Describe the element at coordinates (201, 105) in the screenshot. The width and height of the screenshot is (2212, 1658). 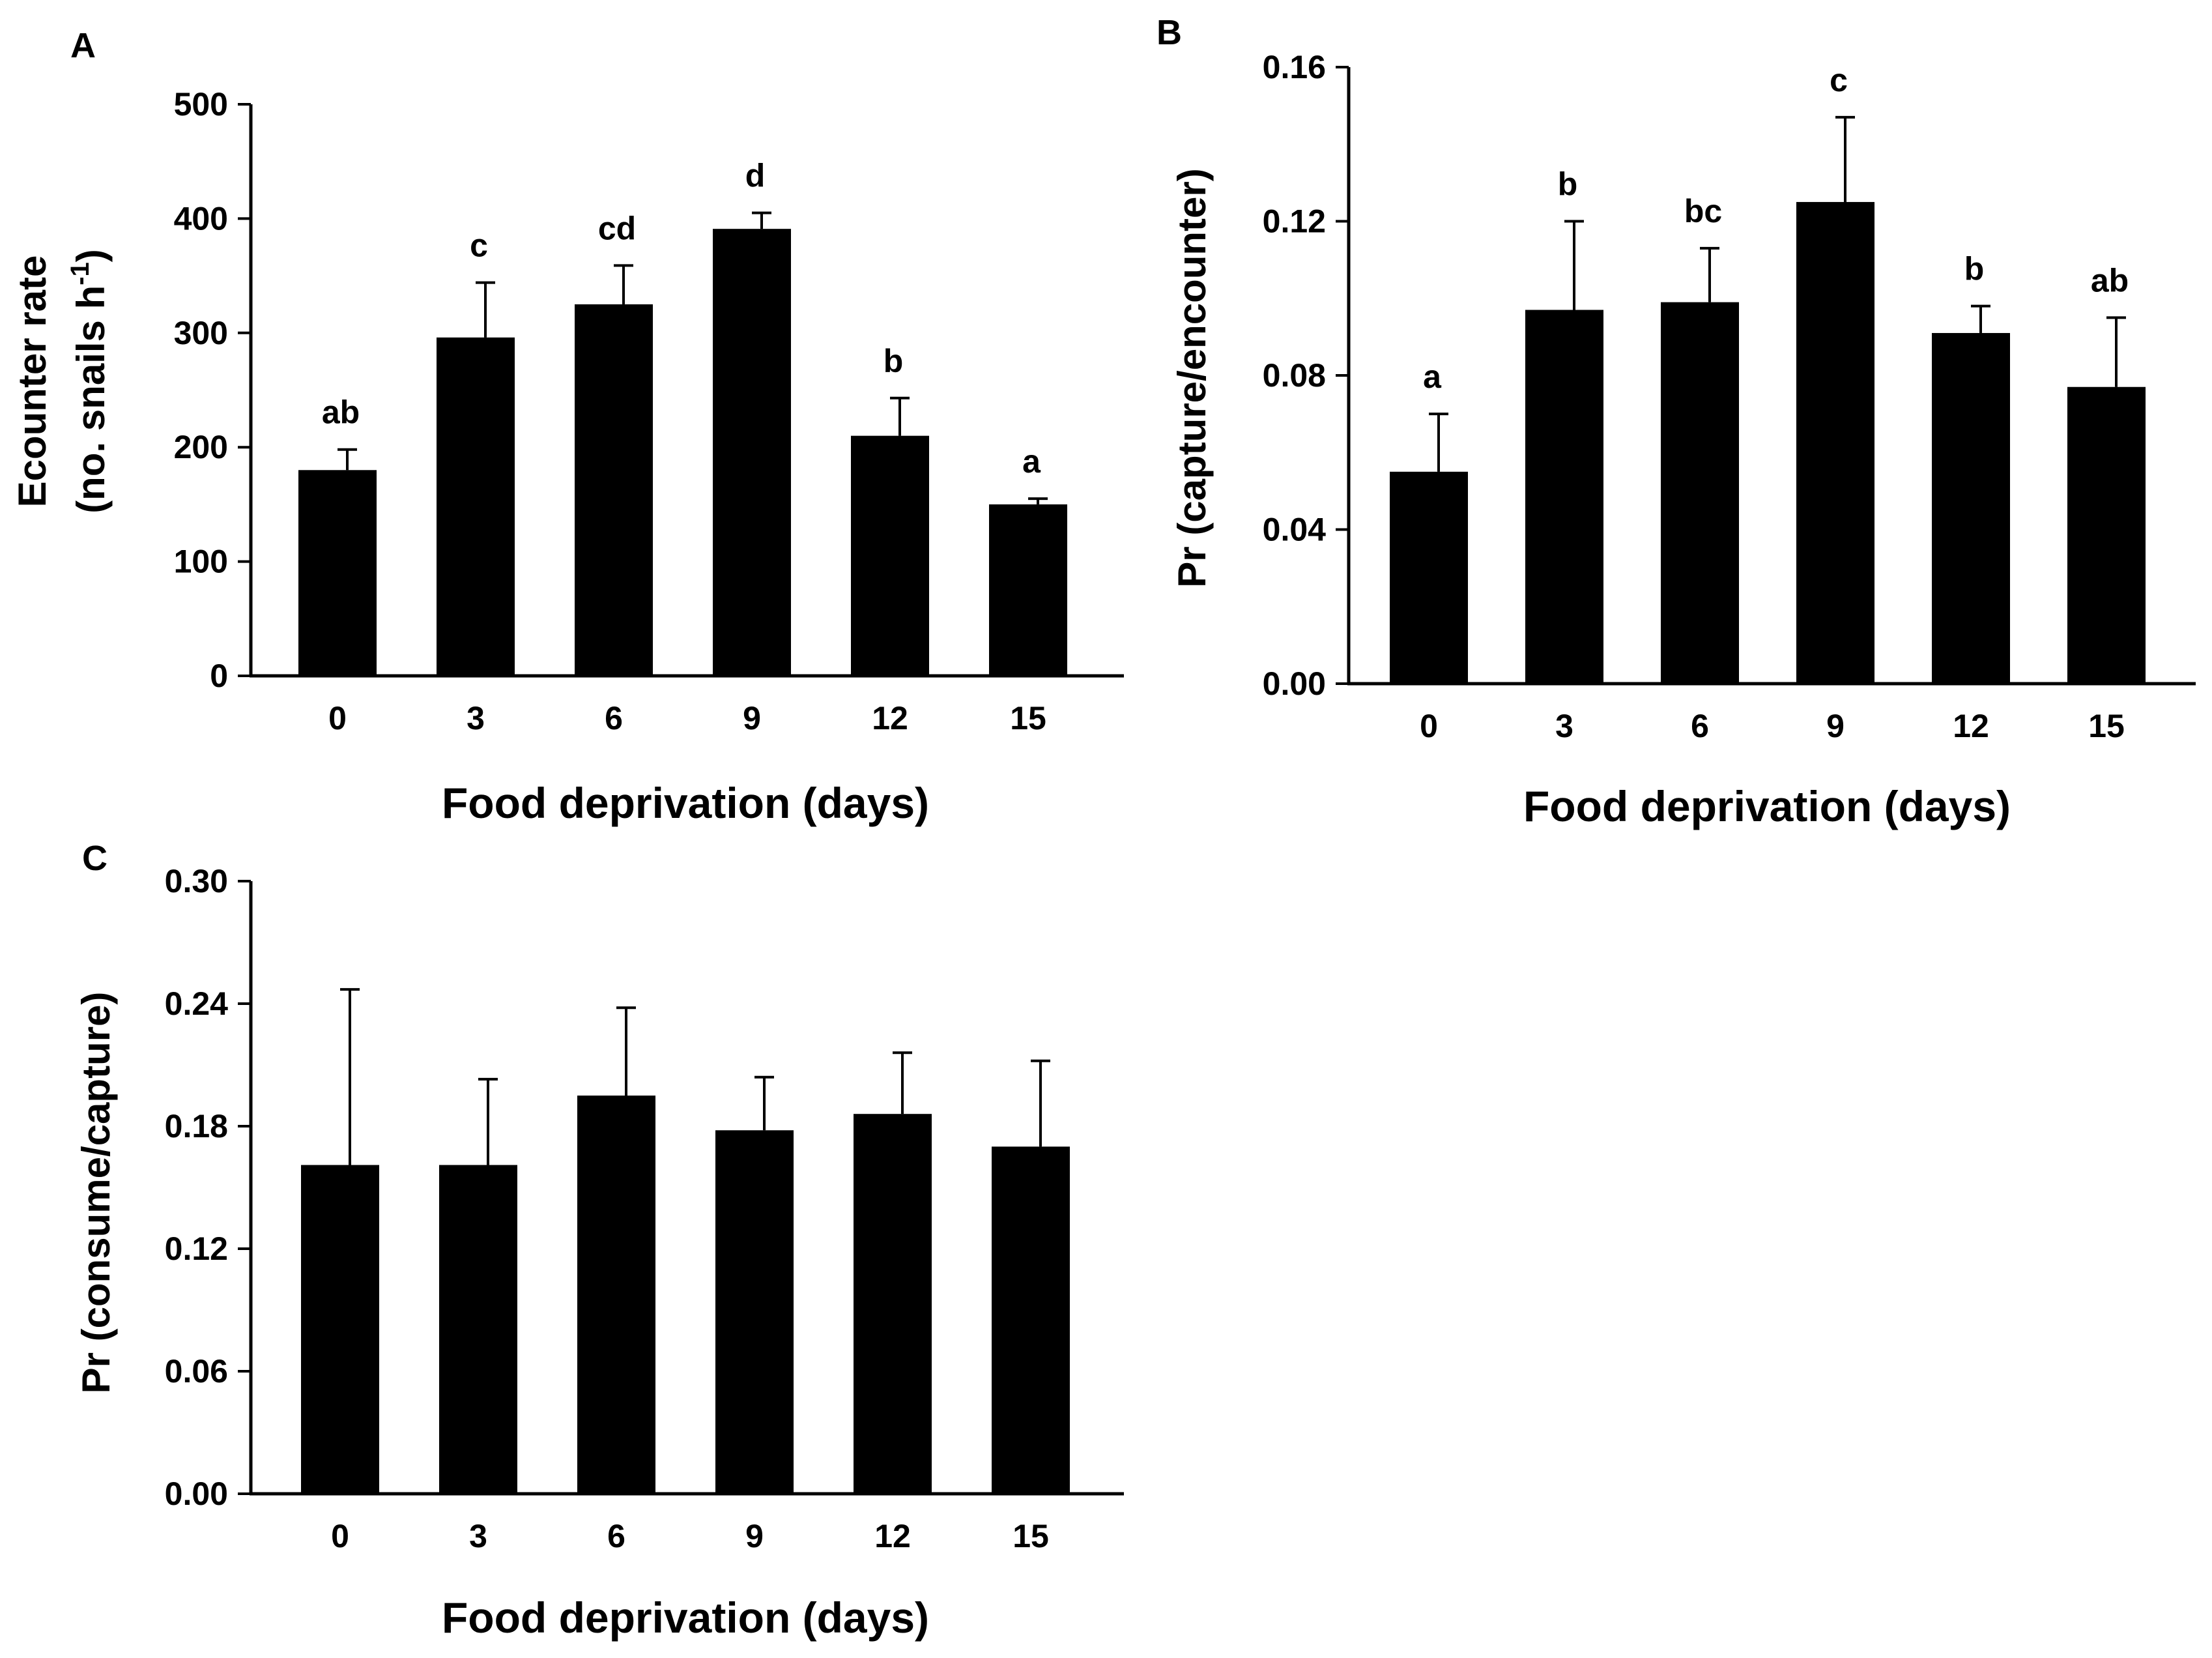
I see `panel-a-y-tick-label: 500` at that location.